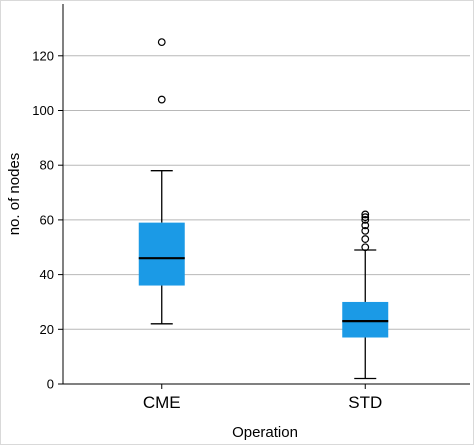 The image size is (474, 445). I want to click on y-axis-ticks: 0 20 40 60 80 100 120, so click(47, 220).